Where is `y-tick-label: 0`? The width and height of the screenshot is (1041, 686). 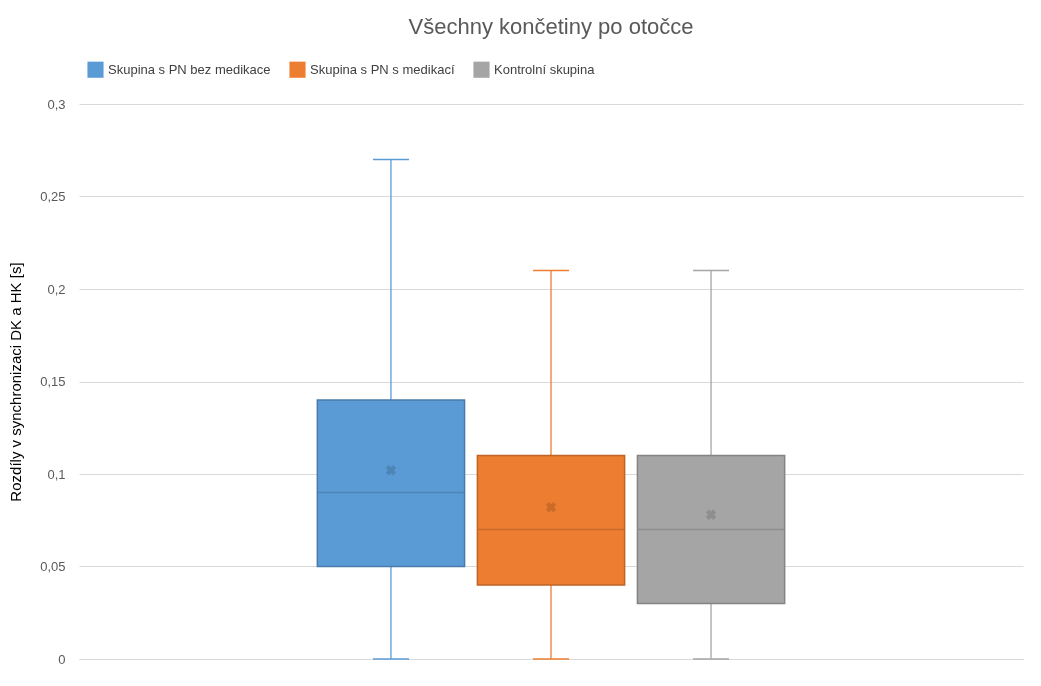 y-tick-label: 0 is located at coordinates (62, 659).